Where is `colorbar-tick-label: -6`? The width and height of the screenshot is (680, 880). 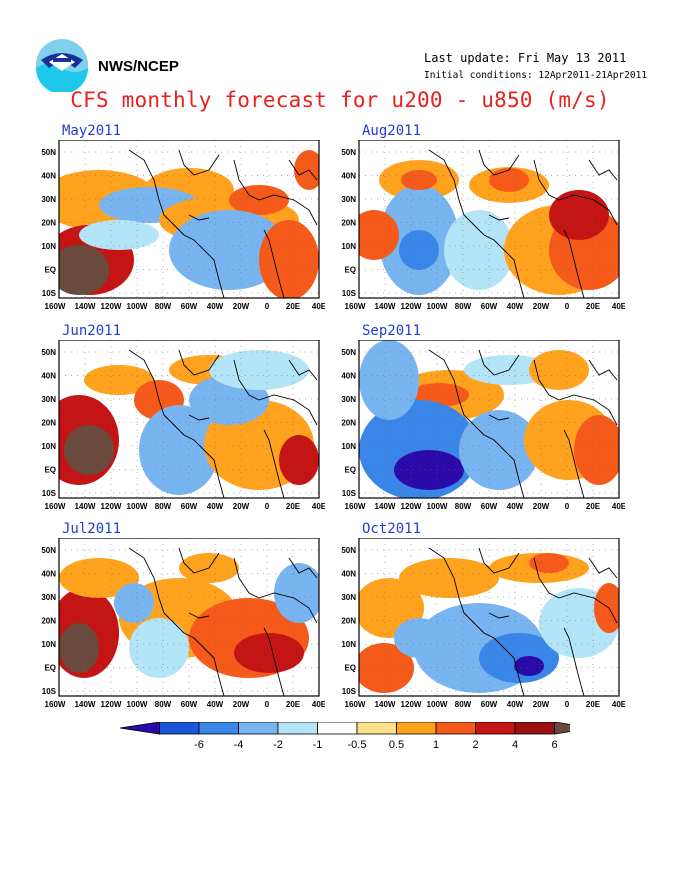
colorbar-tick-label: -6 is located at coordinates (199, 745).